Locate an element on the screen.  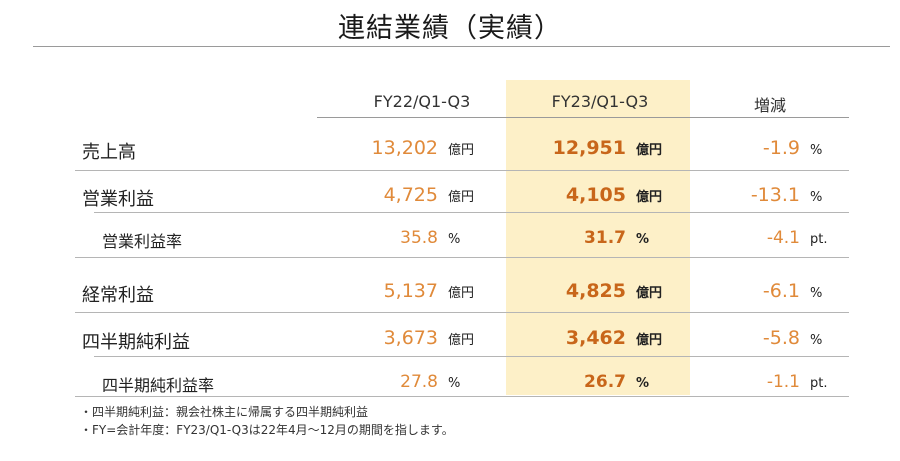
sales-change: -1.9% is located at coordinates (803, 148).